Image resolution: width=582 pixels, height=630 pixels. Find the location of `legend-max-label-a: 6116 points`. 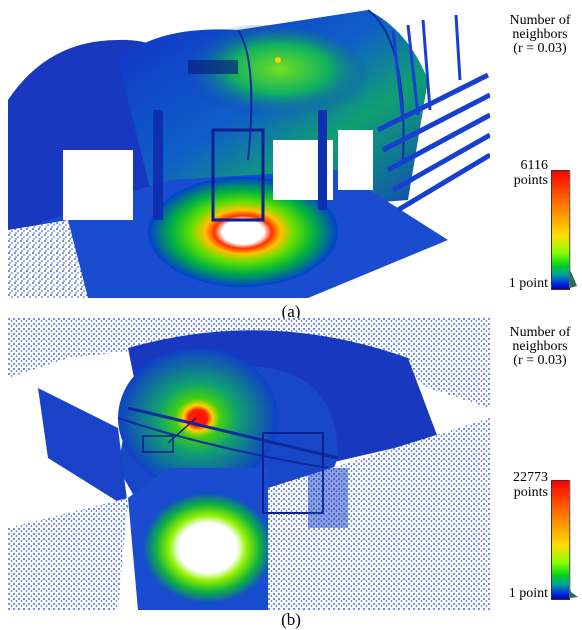

legend-max-label-a: 6116 points is located at coordinates (523, 173).